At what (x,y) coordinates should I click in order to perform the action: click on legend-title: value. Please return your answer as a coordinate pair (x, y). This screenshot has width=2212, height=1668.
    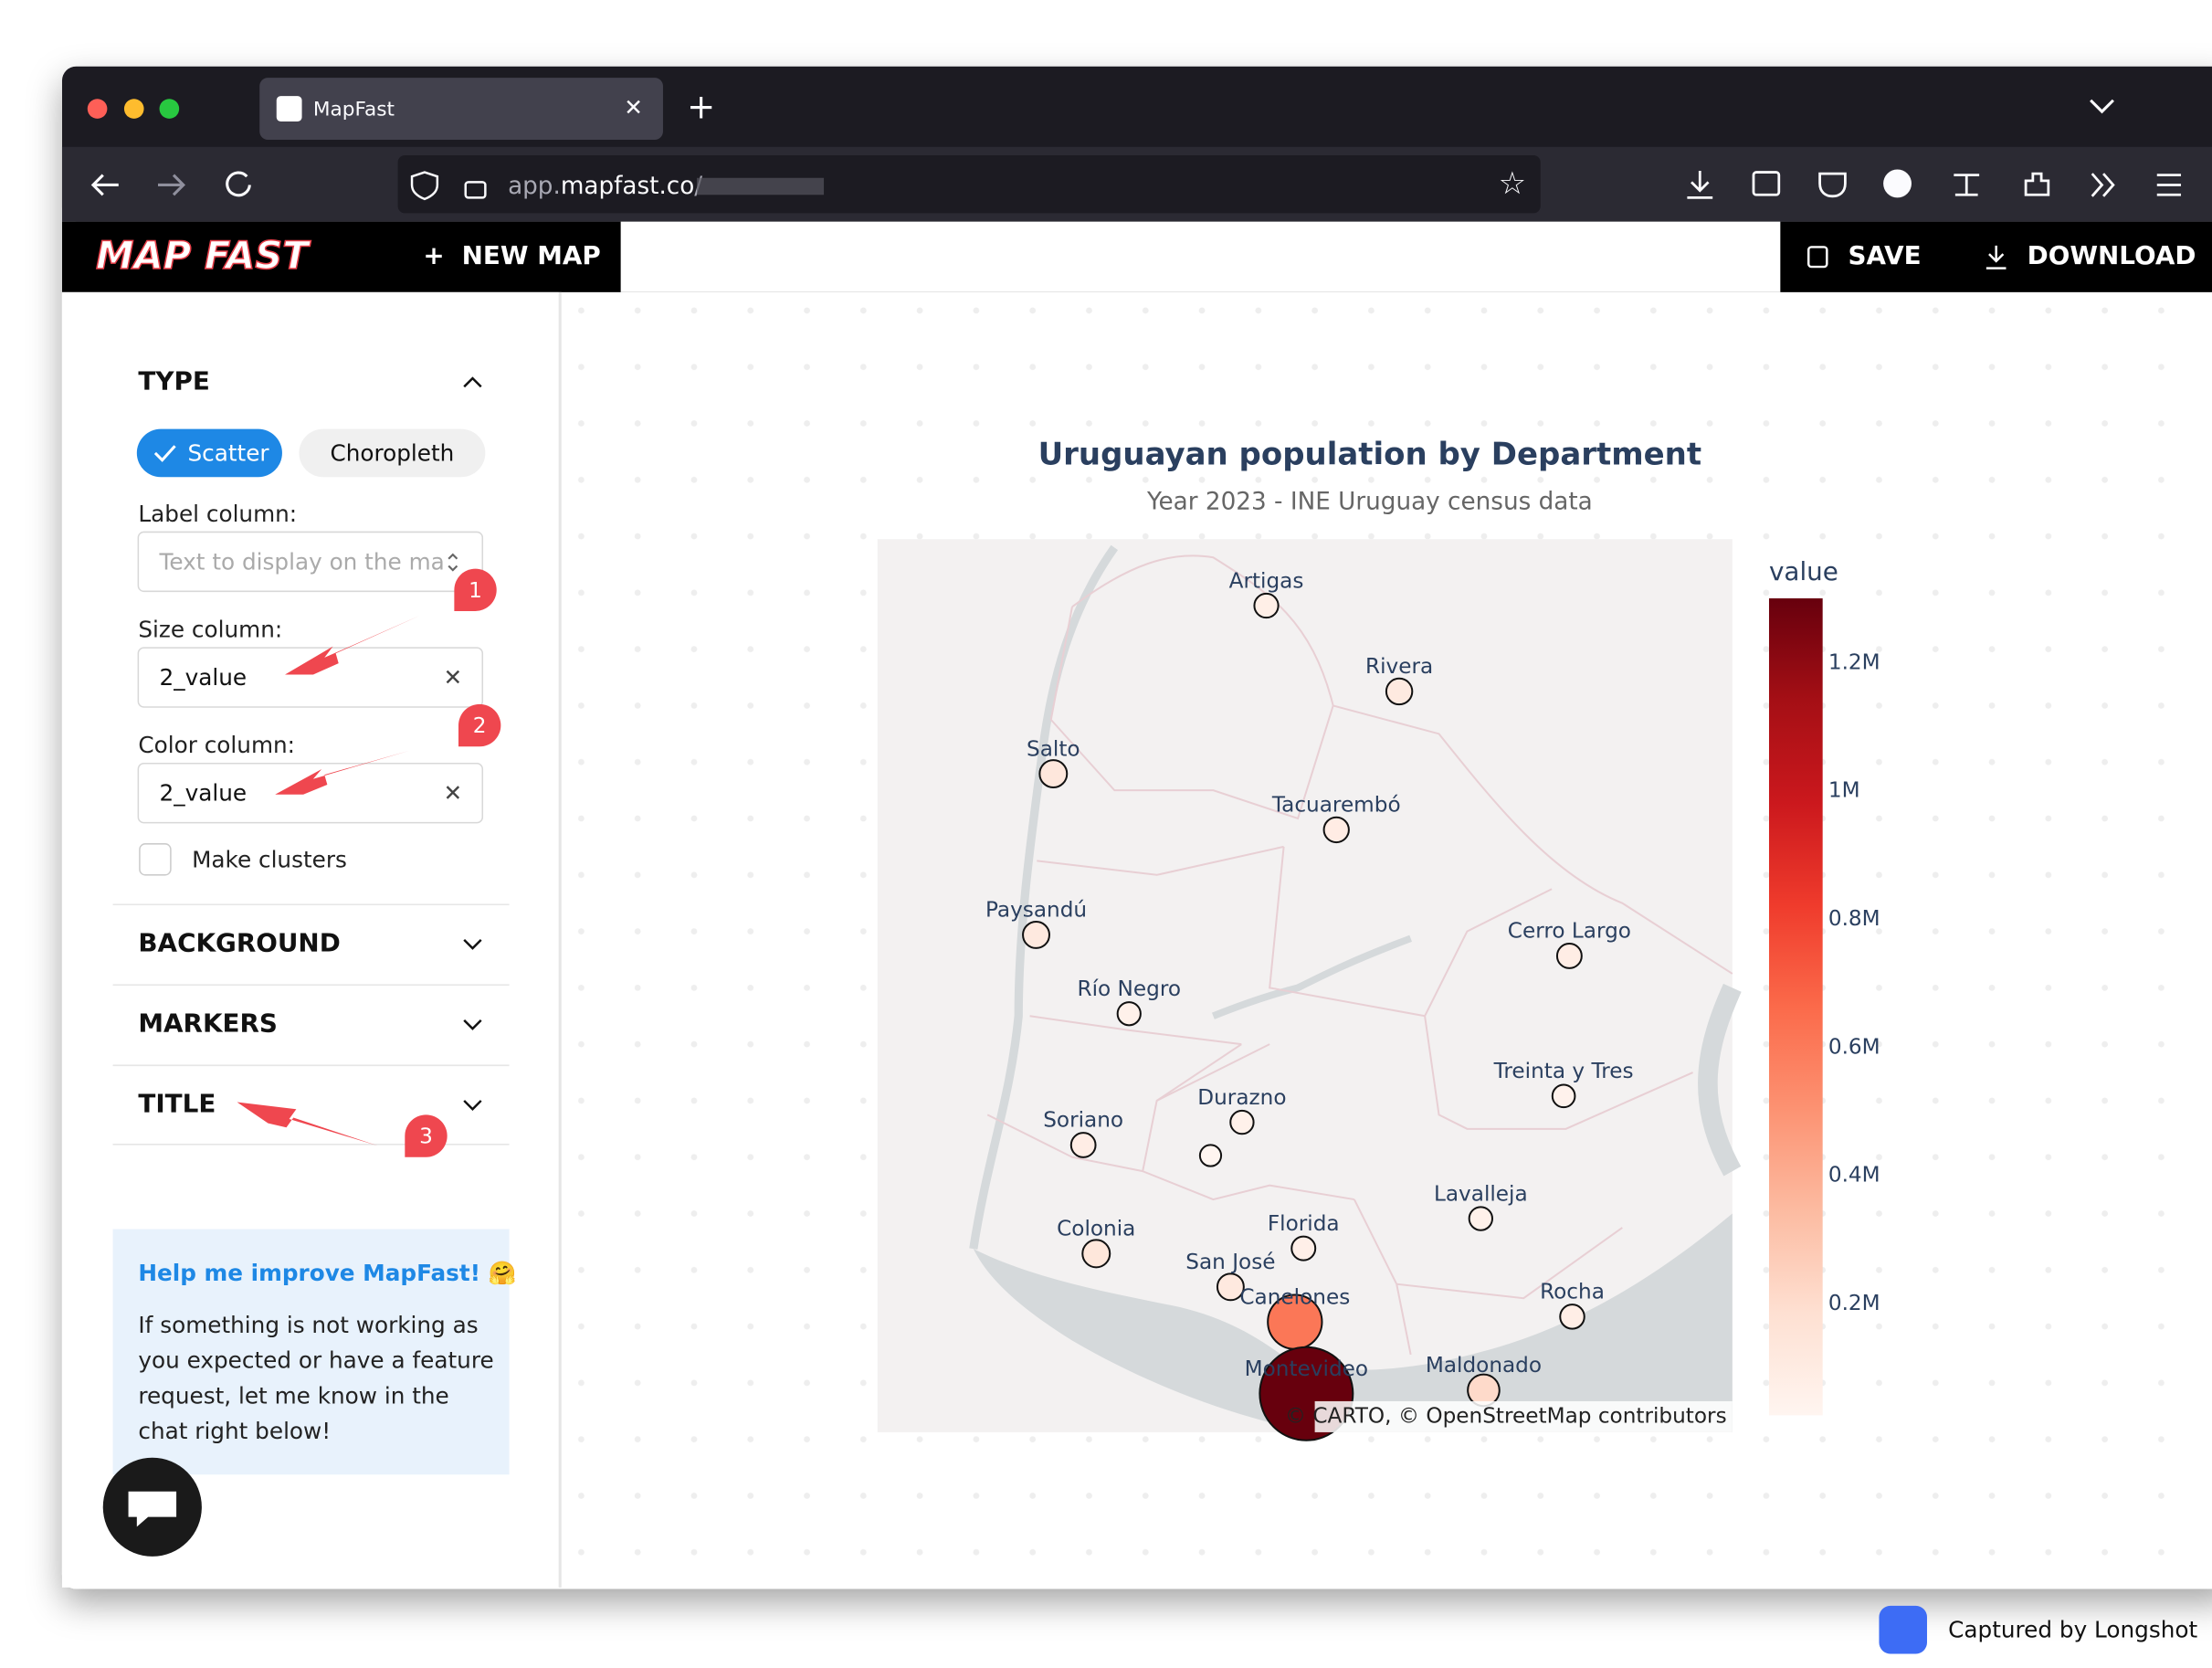
    Looking at the image, I should click on (1803, 571).